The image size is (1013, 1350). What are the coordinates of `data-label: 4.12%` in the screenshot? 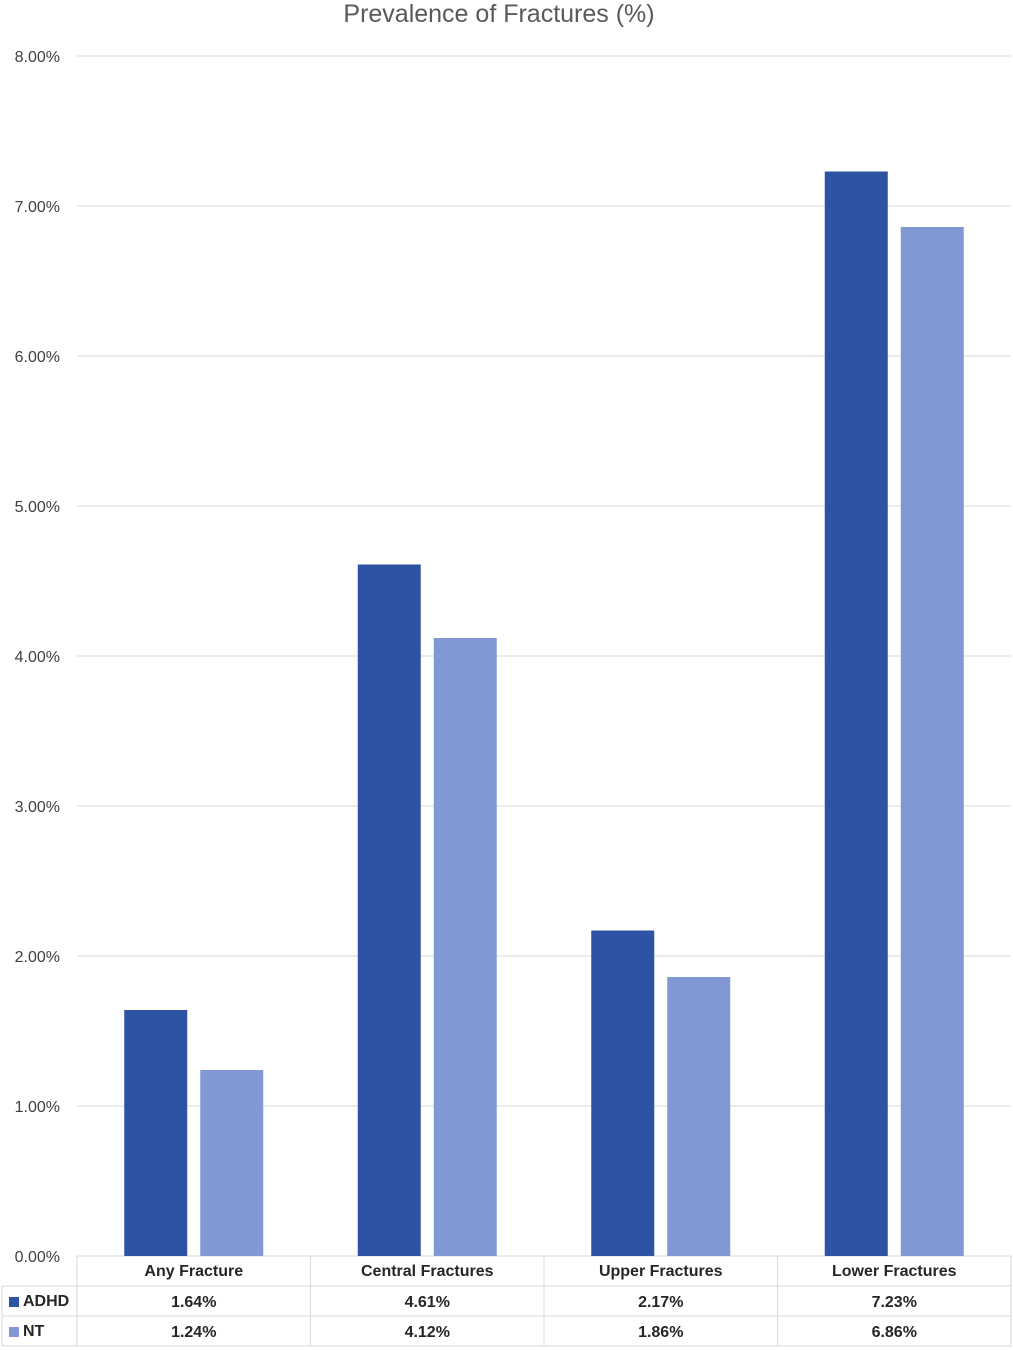 It's located at (427, 1332).